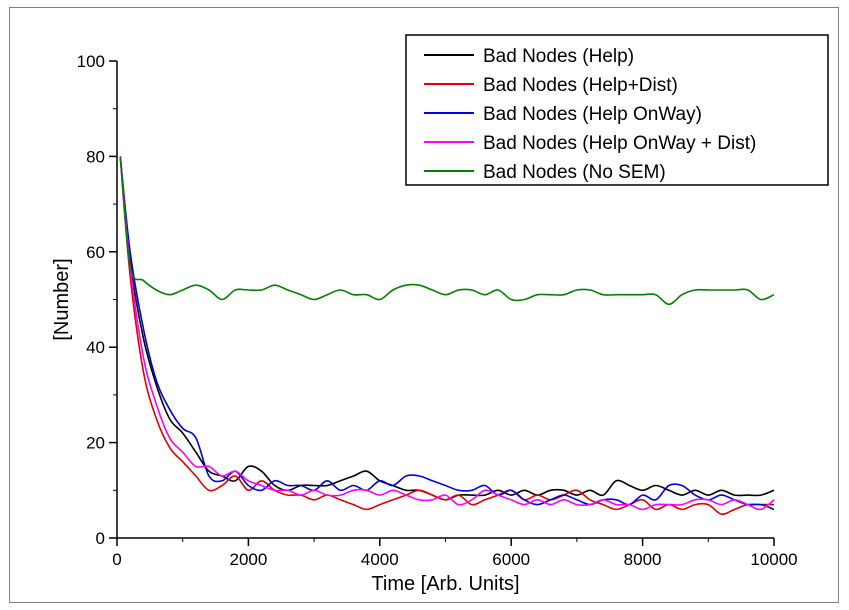 Image resolution: width=849 pixels, height=610 pixels. What do you see at coordinates (592, 114) in the screenshot?
I see `legend-label: Bad Nodes (Help OnWay)` at bounding box center [592, 114].